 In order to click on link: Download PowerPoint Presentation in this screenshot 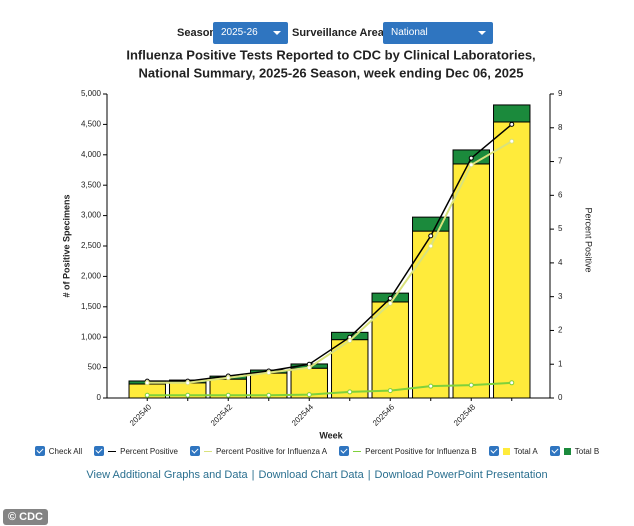, I will do `click(461, 475)`.